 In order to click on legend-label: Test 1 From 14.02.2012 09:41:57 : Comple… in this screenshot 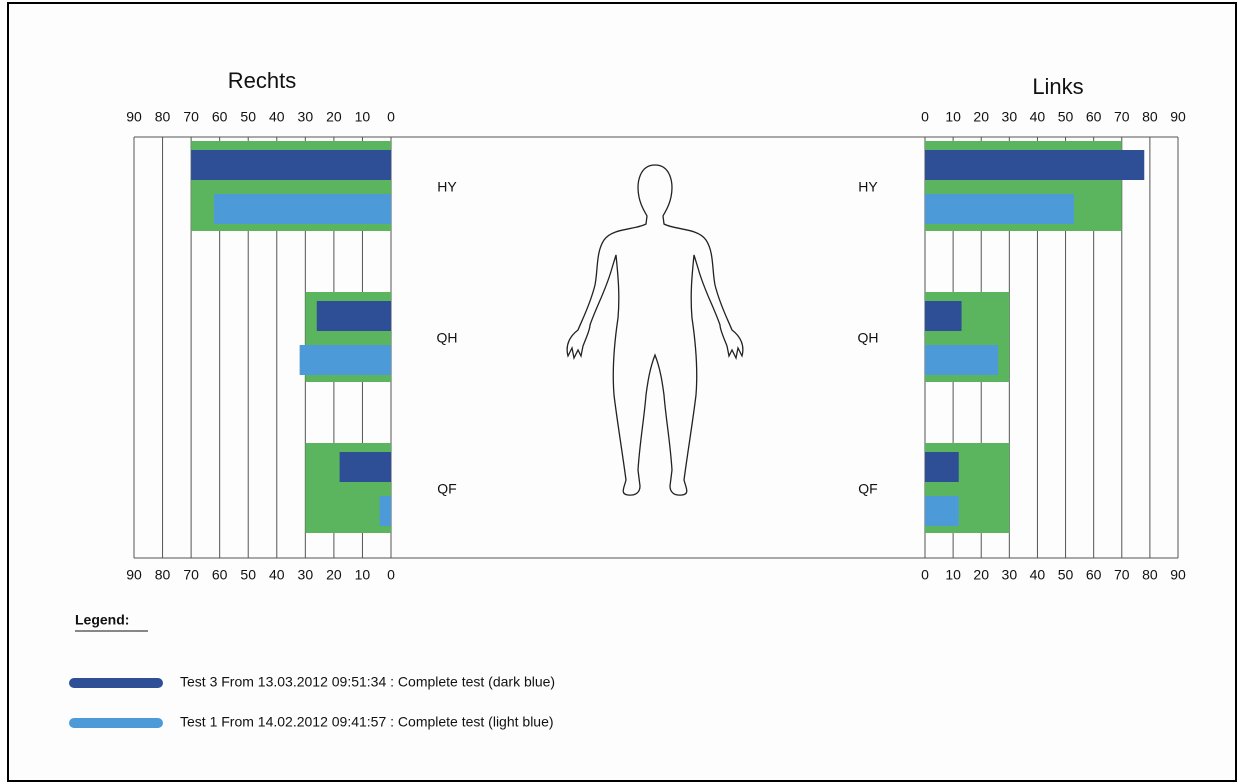, I will do `click(367, 722)`.